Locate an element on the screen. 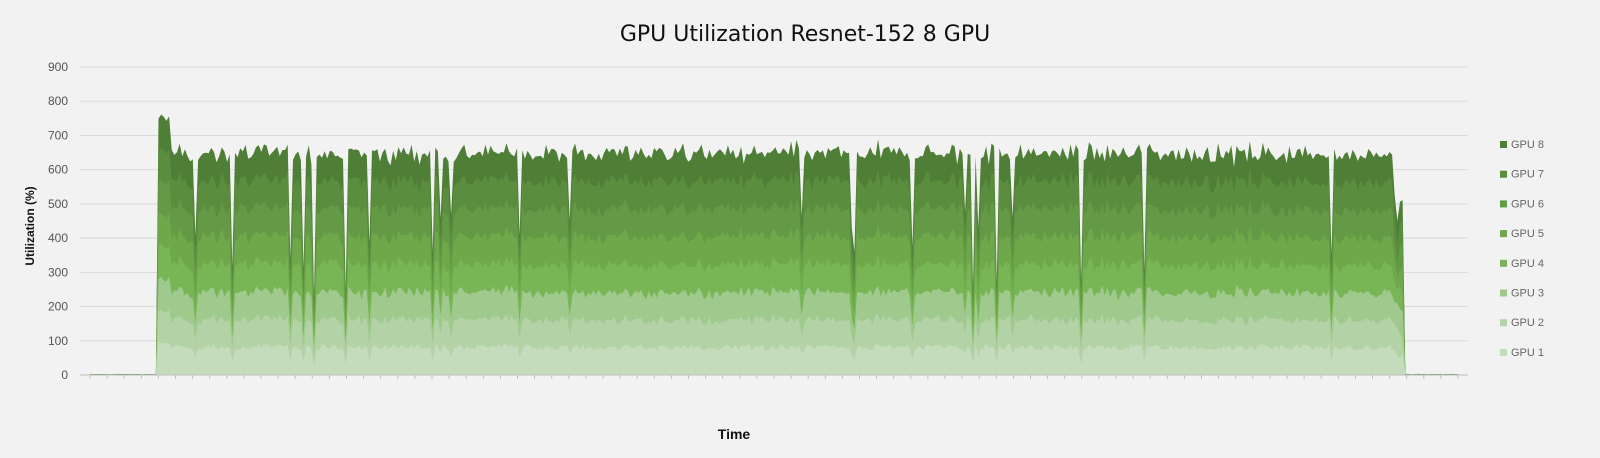 The width and height of the screenshot is (1600, 458). legend-label: GPU 3 is located at coordinates (1527, 294).